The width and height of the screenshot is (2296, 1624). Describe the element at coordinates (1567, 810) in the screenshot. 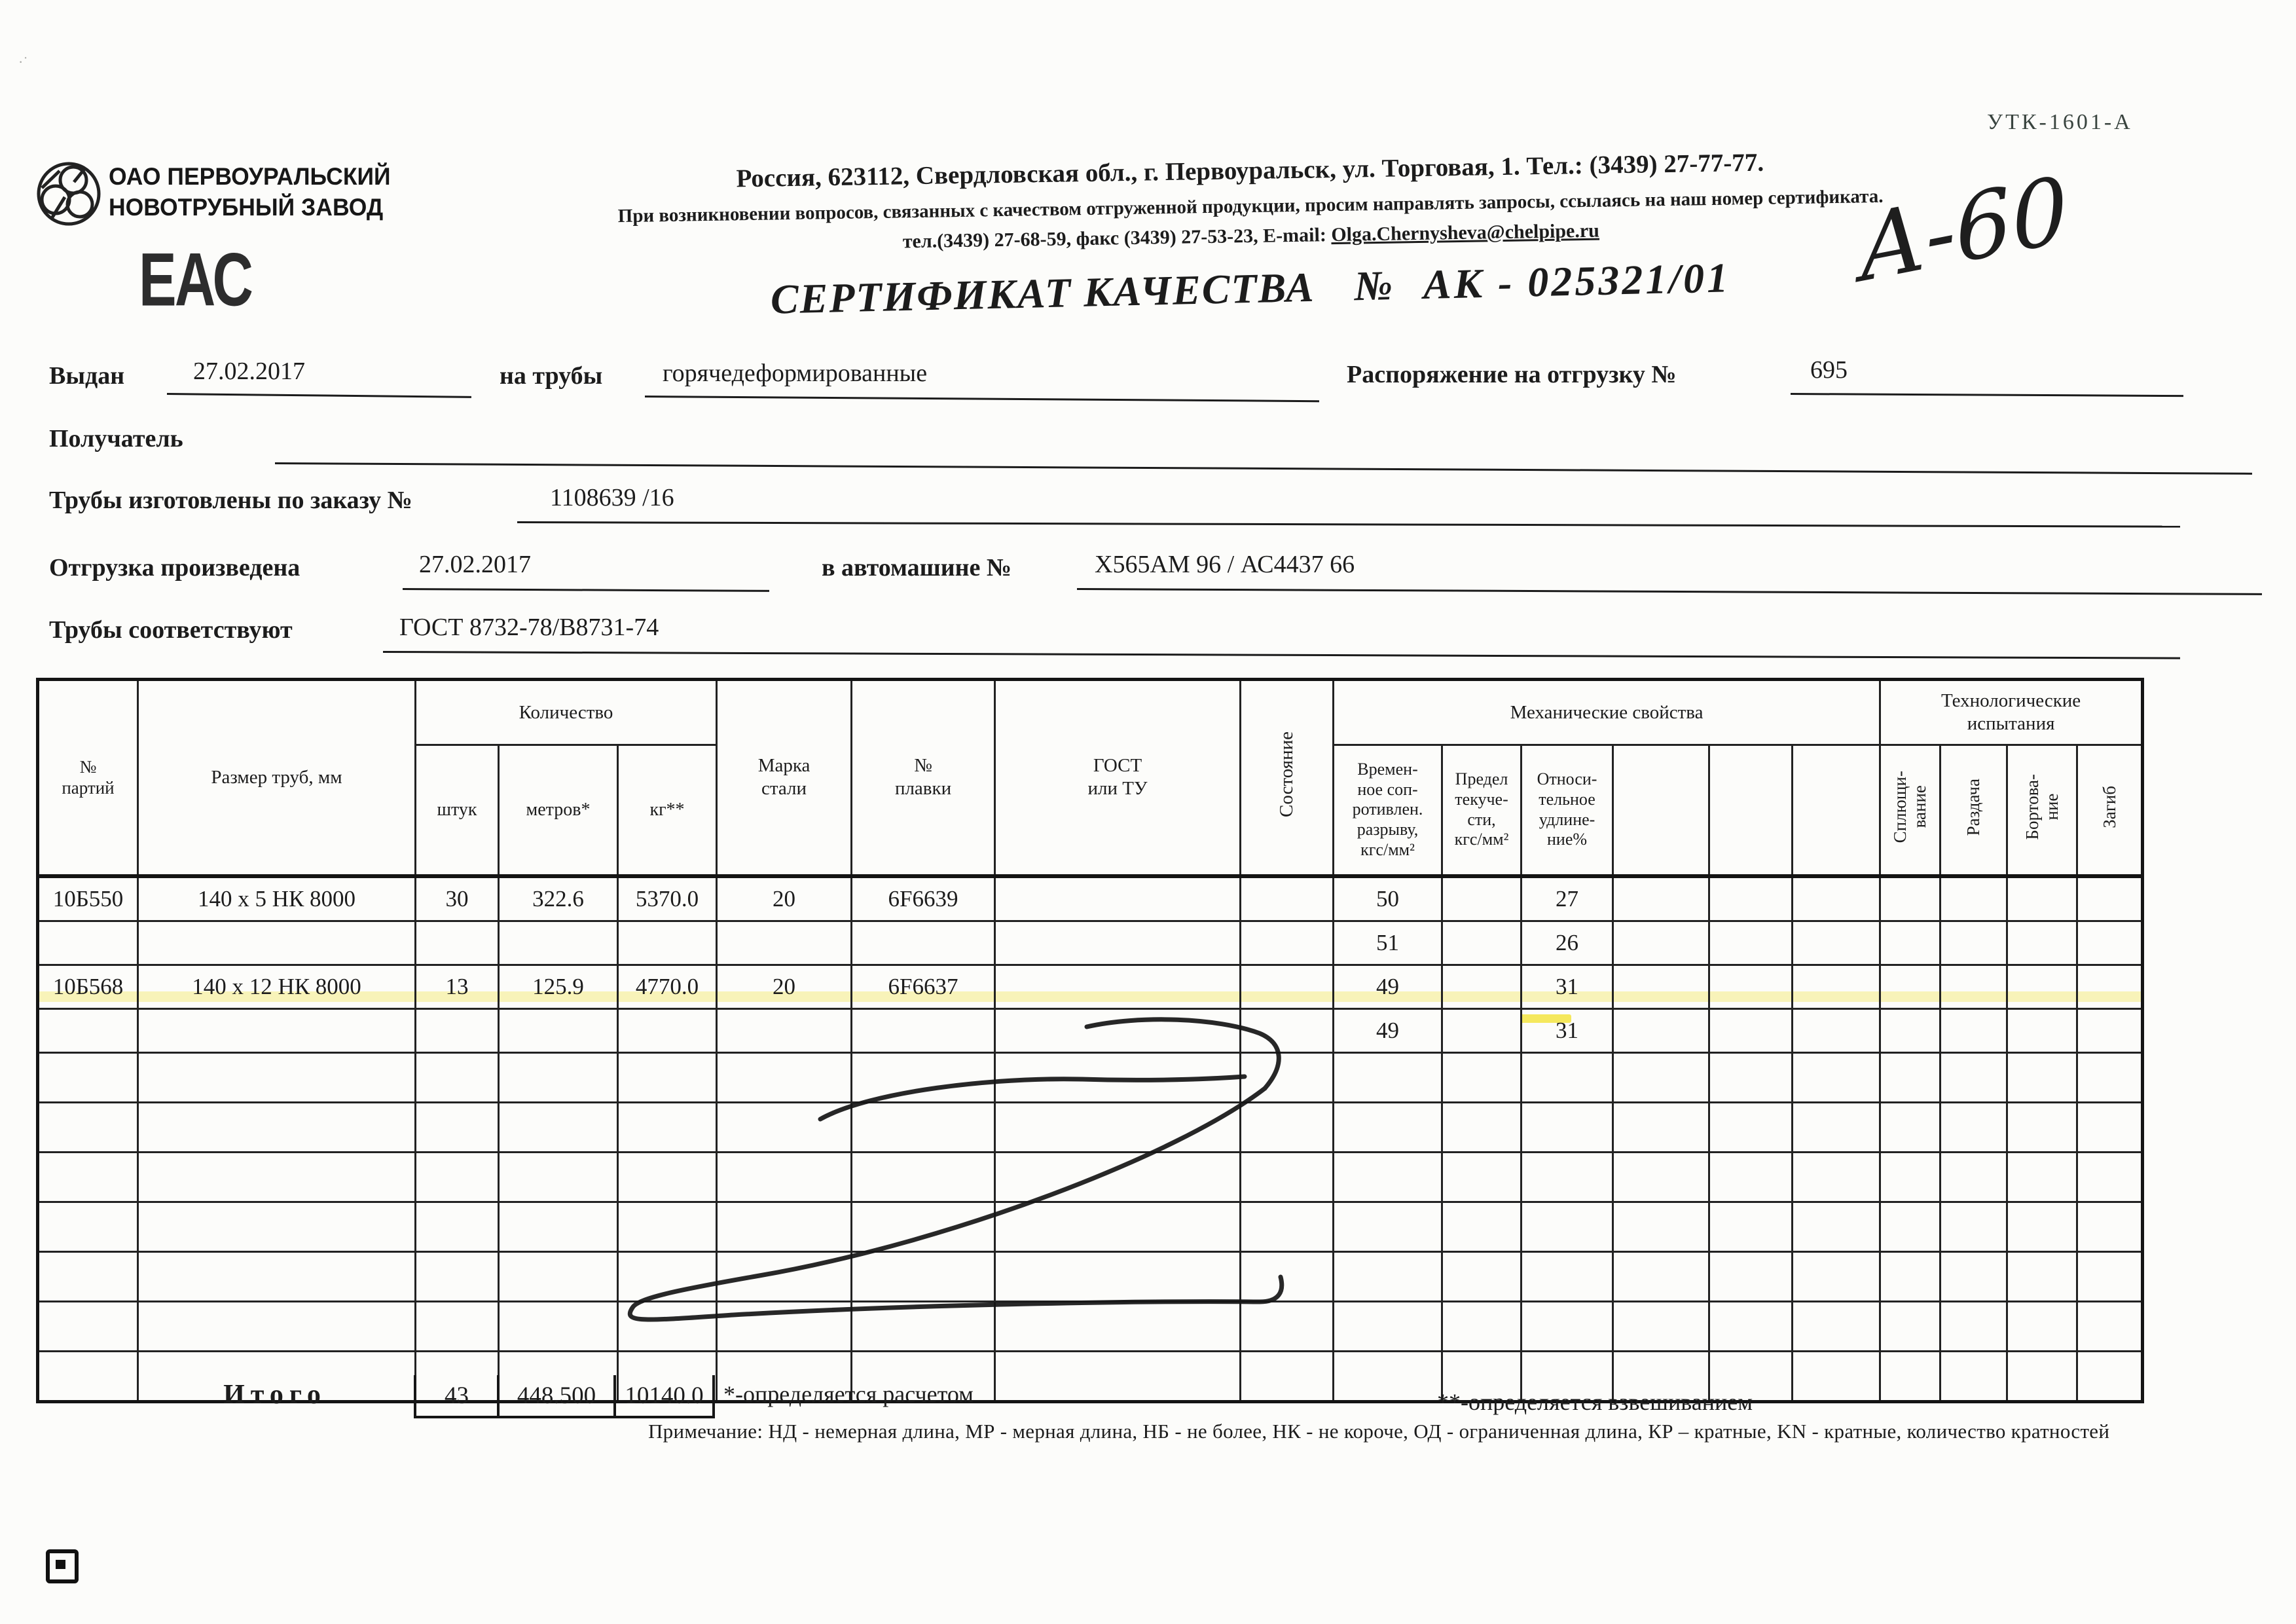

I see `header-elongation: Относи- тельное удлине- ние%` at that location.